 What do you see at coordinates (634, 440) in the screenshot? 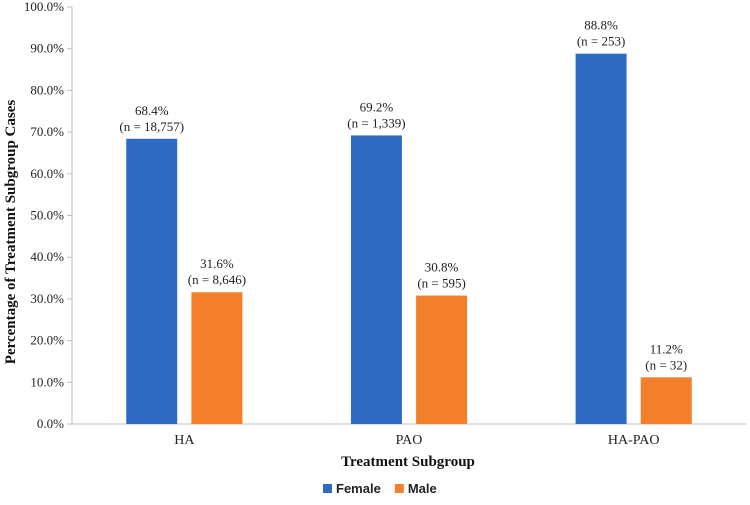
I see `x-tick-label: HA-PAO` at bounding box center [634, 440].